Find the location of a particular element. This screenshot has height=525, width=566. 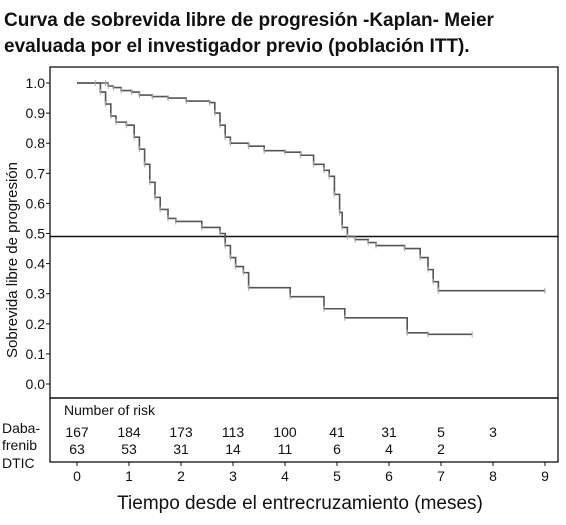

y-tick-label: 0.6 is located at coordinates (36, 203).